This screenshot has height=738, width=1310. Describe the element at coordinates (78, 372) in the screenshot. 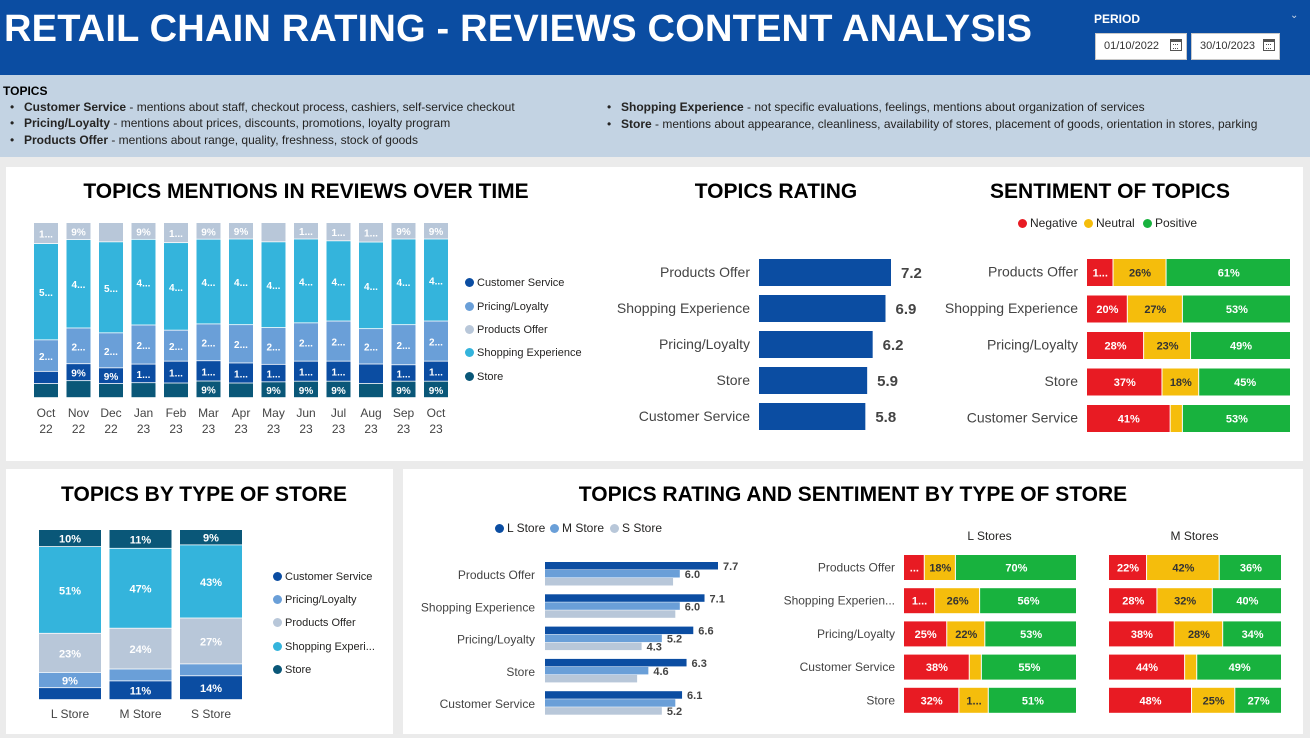

I see `bar-segment-customer-service` at that location.